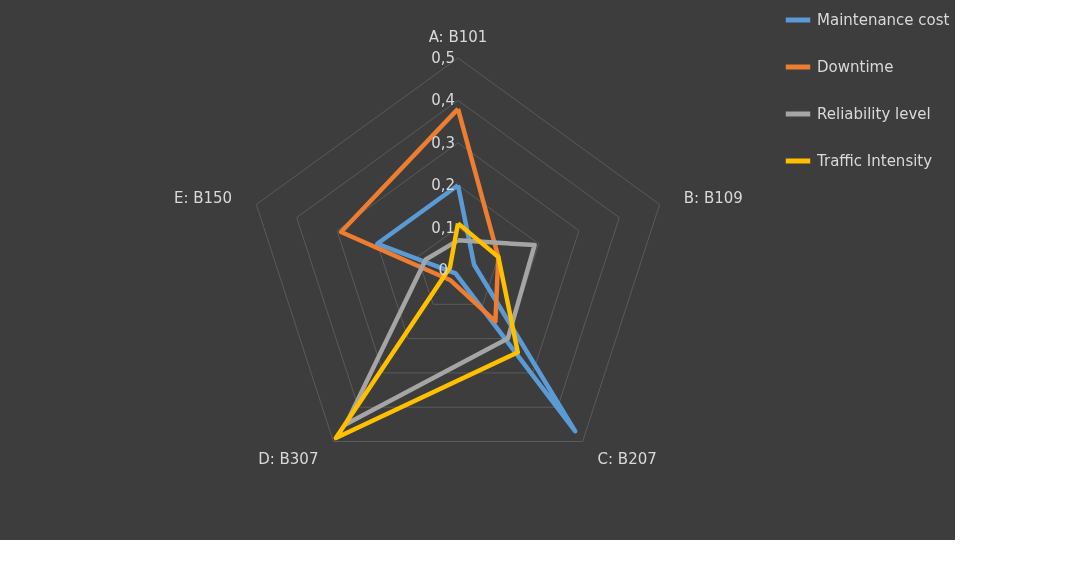 The height and width of the screenshot is (562, 1079). What do you see at coordinates (855, 67) in the screenshot?
I see `legend-label: Downtime` at bounding box center [855, 67].